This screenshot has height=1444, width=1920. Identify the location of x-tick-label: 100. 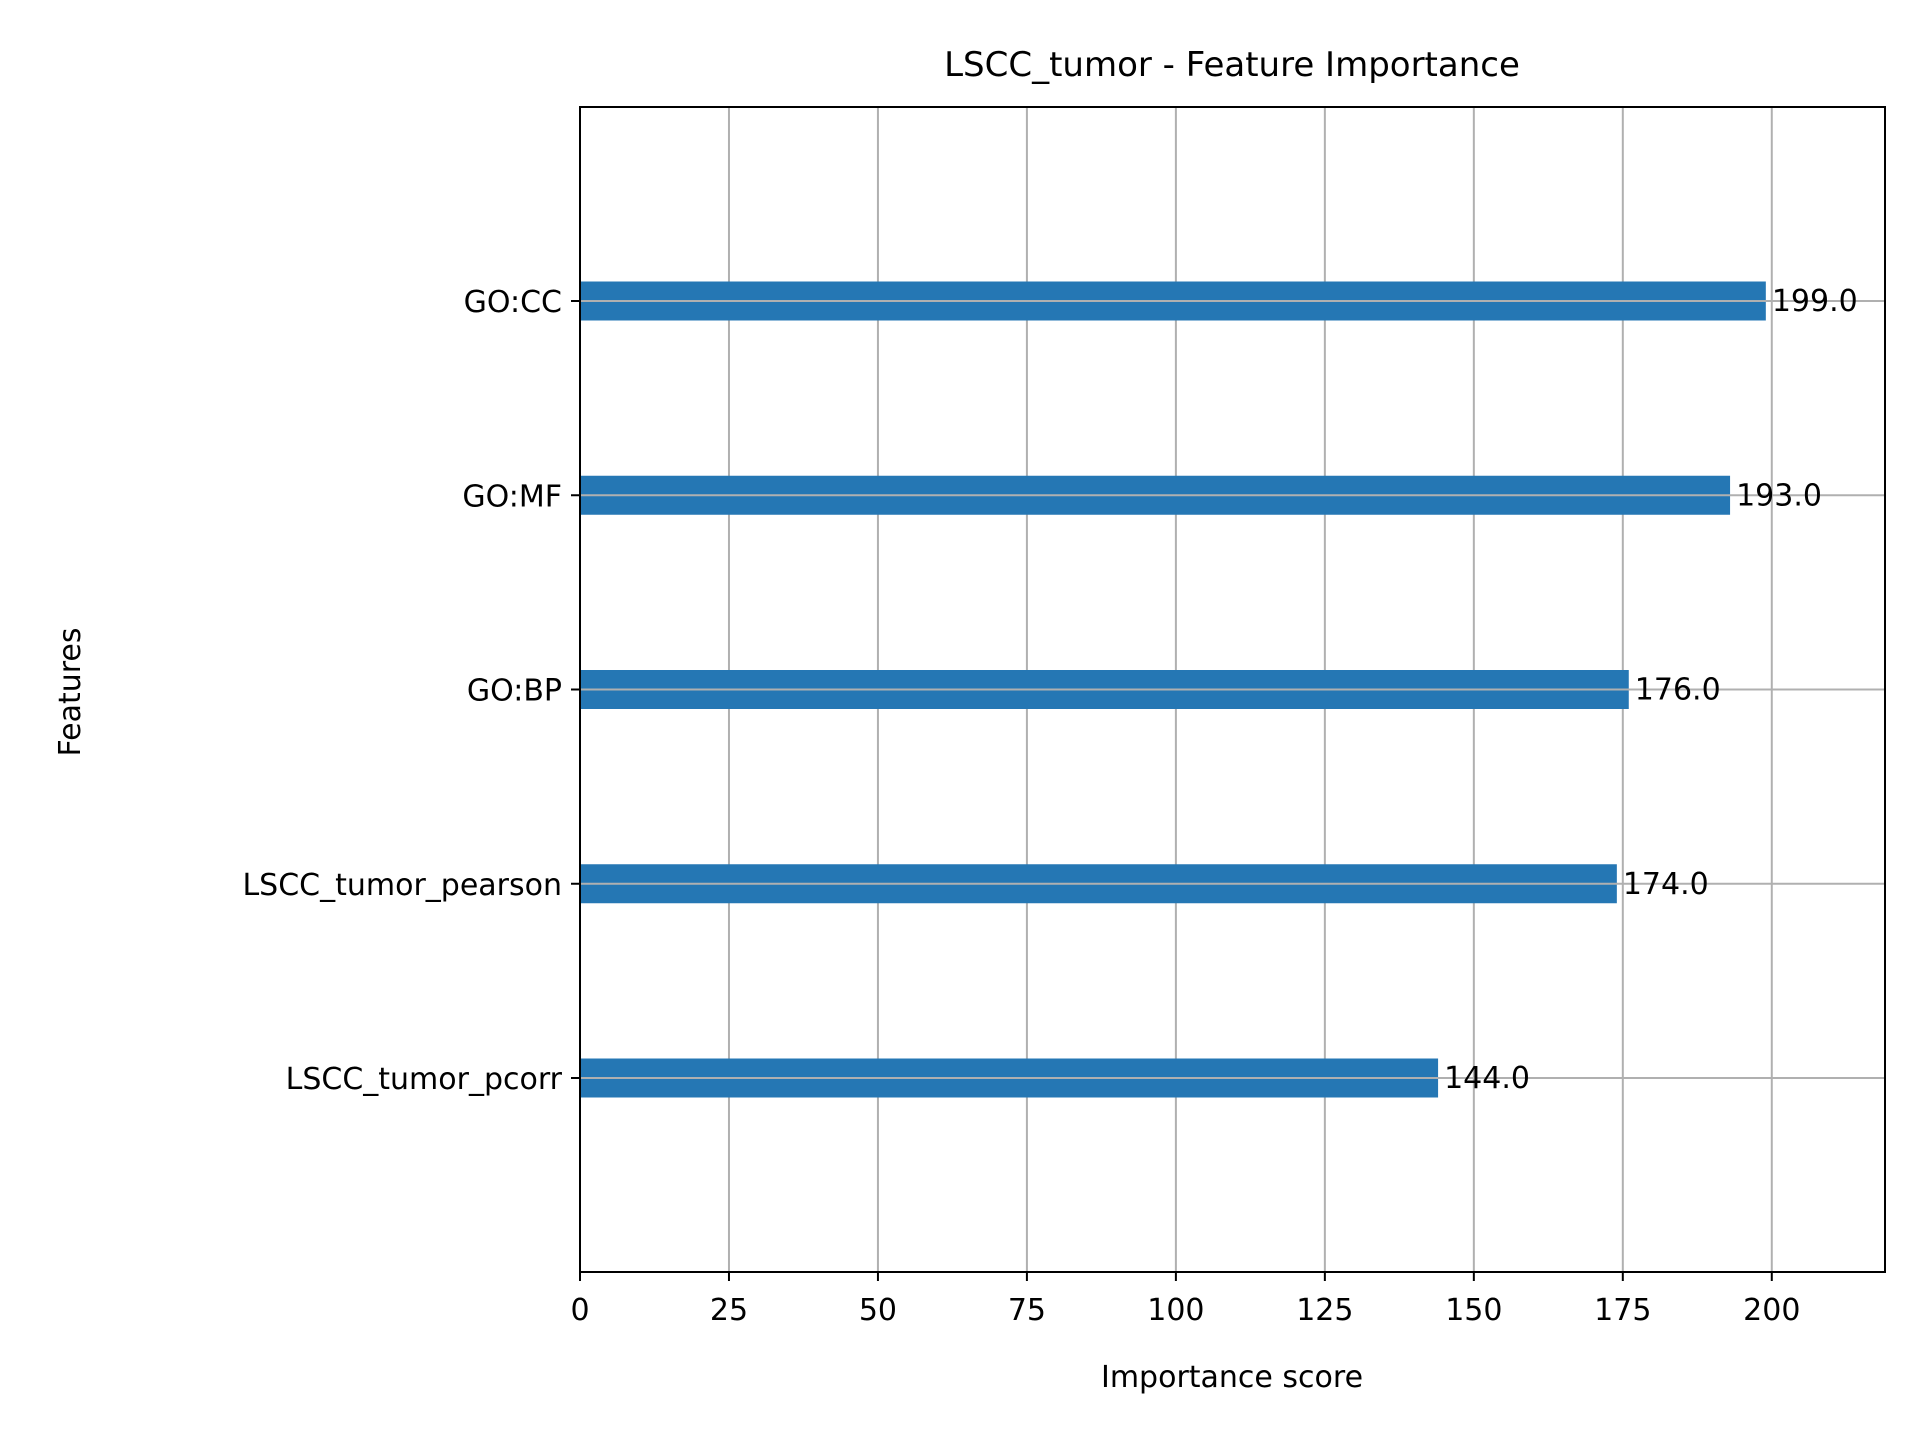
(1175, 1310).